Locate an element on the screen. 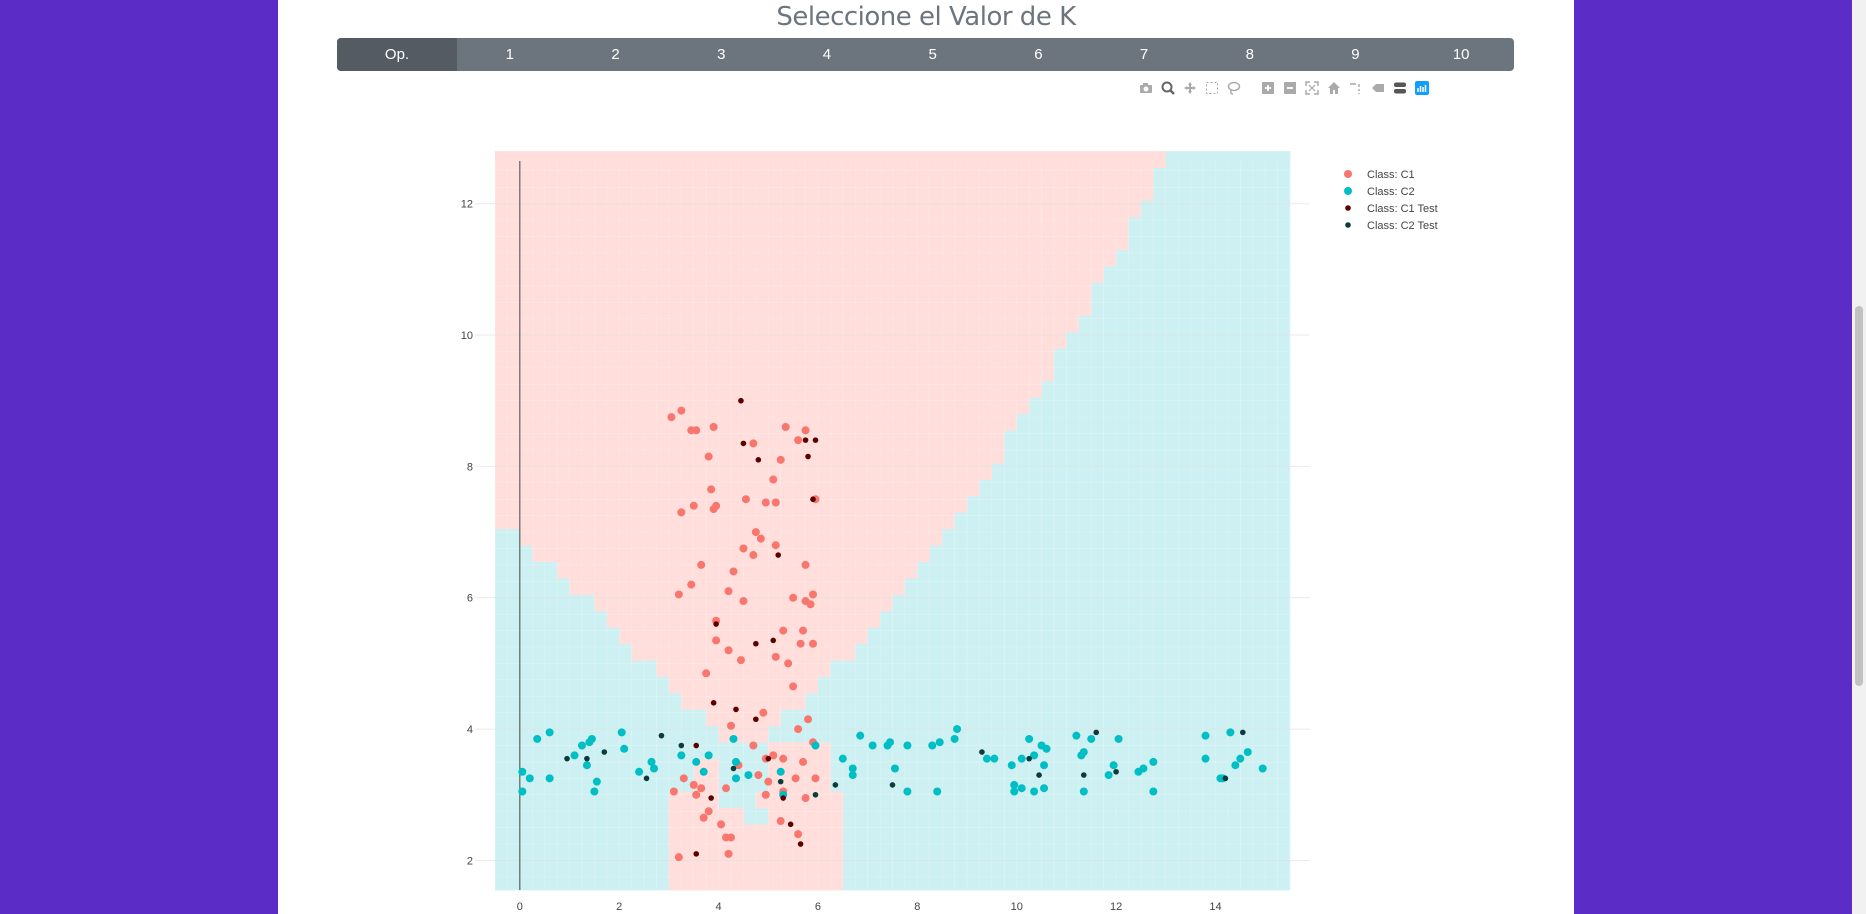 Image resolution: width=1866 pixels, height=914 pixels. plotly-logo-icon is located at coordinates (1422, 88).